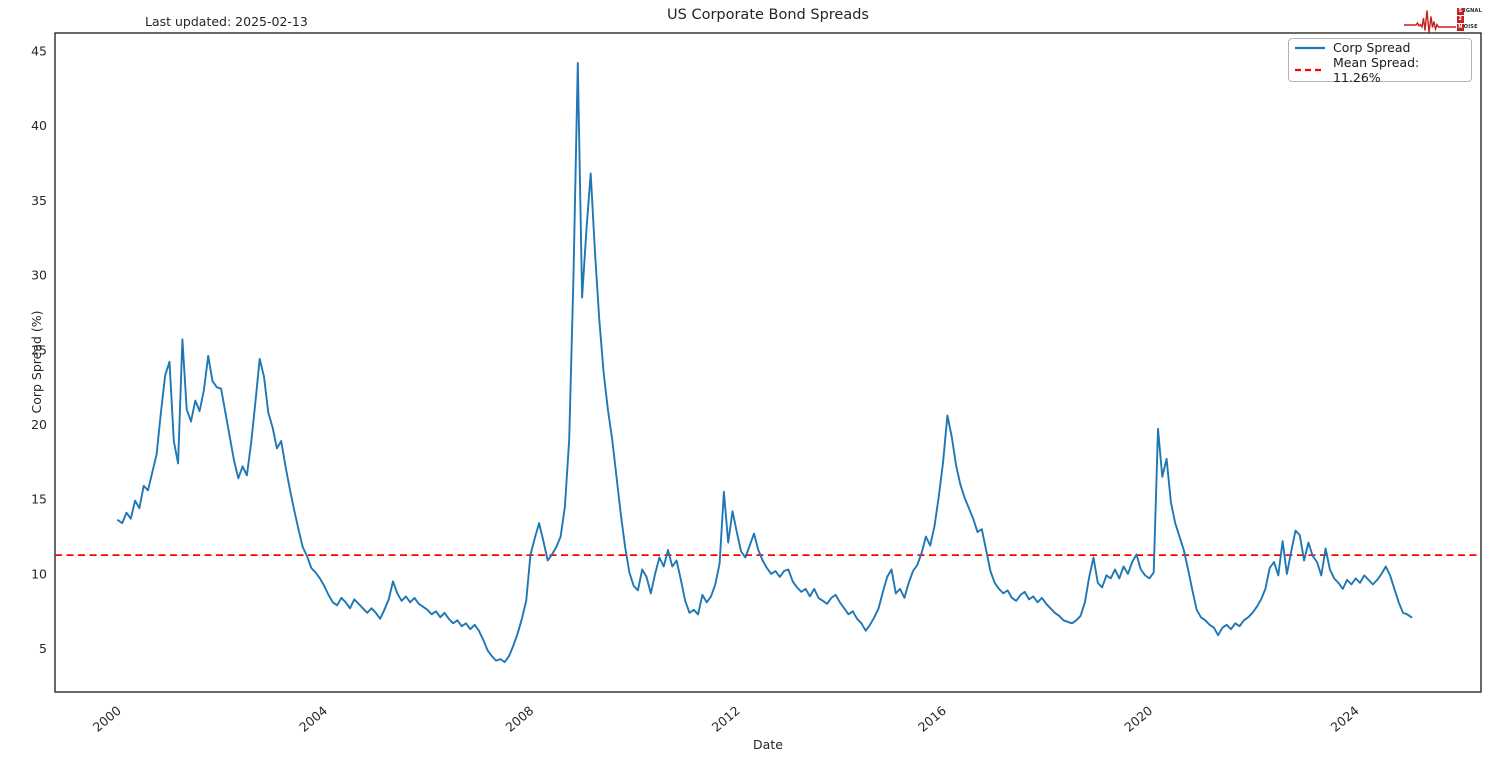 This screenshot has width=1489, height=764. Describe the element at coordinates (39, 499) in the screenshot. I see `y-tick-label: 15` at that location.